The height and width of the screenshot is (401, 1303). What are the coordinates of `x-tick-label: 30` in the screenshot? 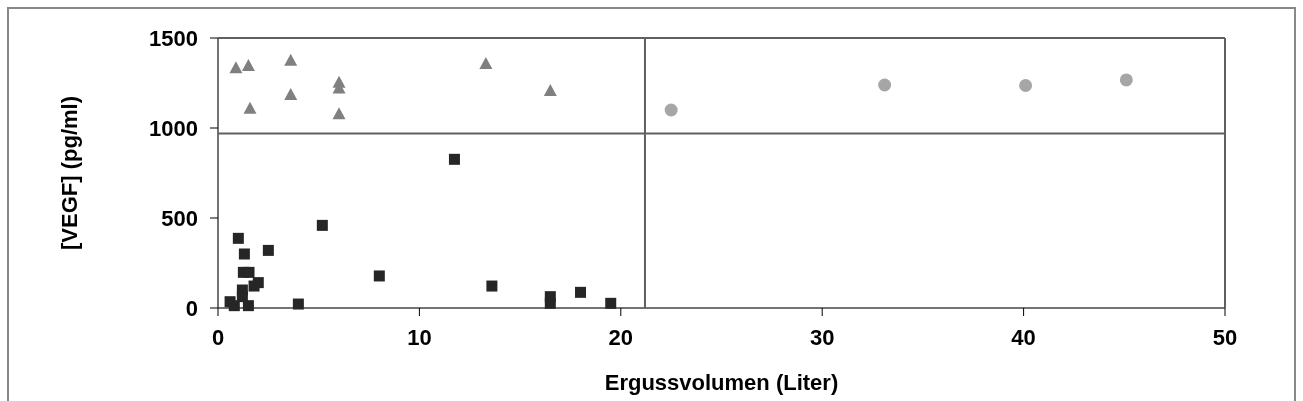 It's located at (822, 337).